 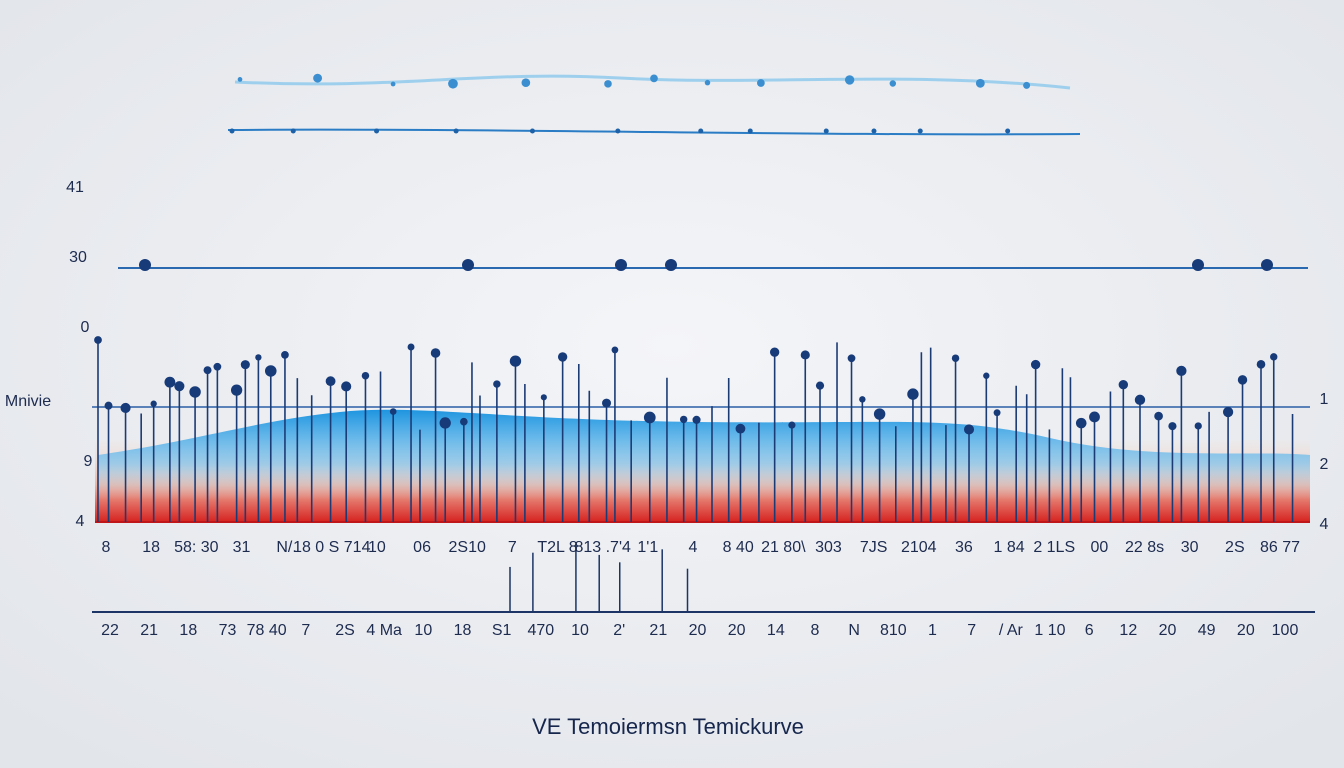 I want to click on left-label: 4, so click(x=80, y=521).